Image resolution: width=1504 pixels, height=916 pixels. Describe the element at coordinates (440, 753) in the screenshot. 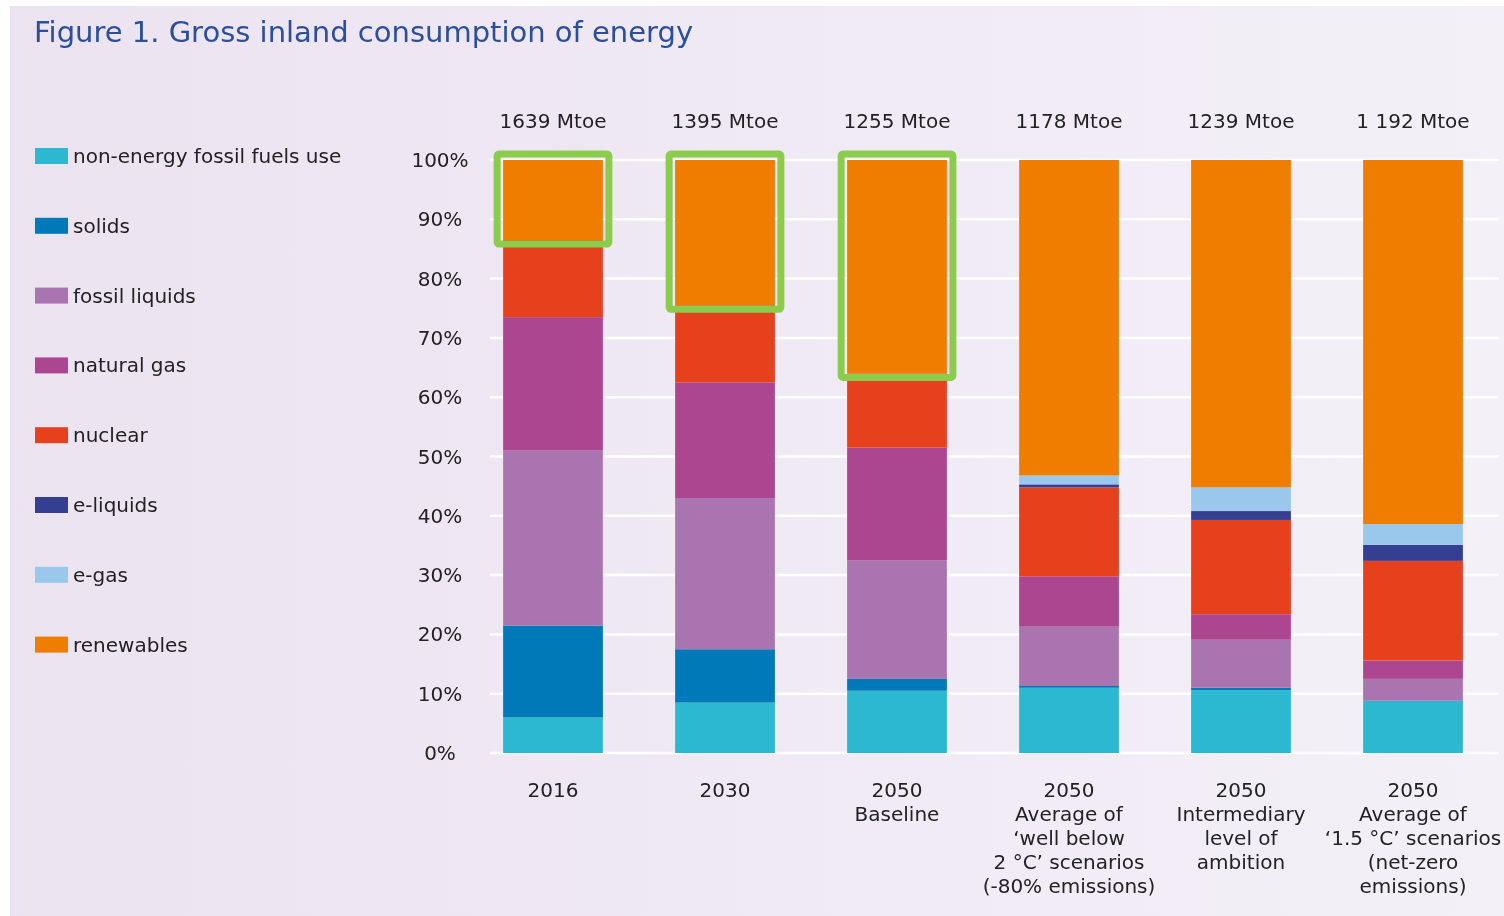

I see `y-tick-label: 0%` at that location.